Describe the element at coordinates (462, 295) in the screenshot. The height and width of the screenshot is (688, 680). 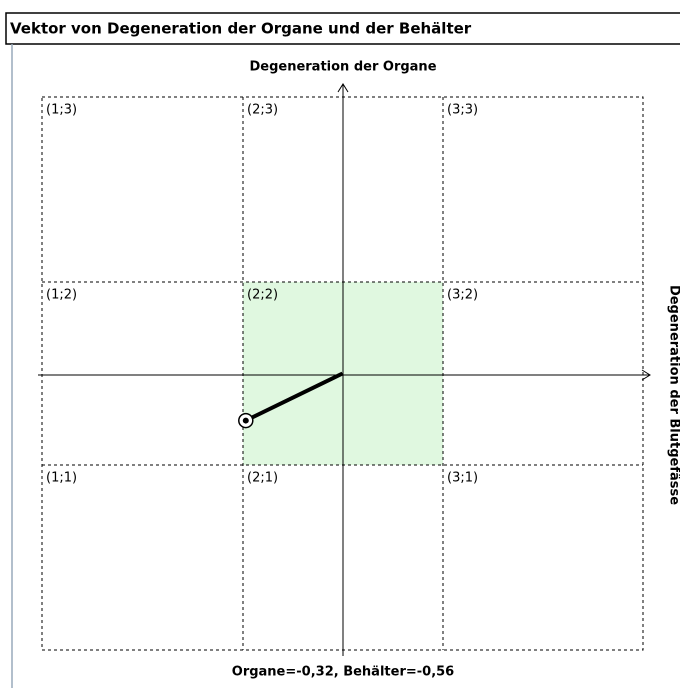
I see `cell-label: (3;2)` at that location.